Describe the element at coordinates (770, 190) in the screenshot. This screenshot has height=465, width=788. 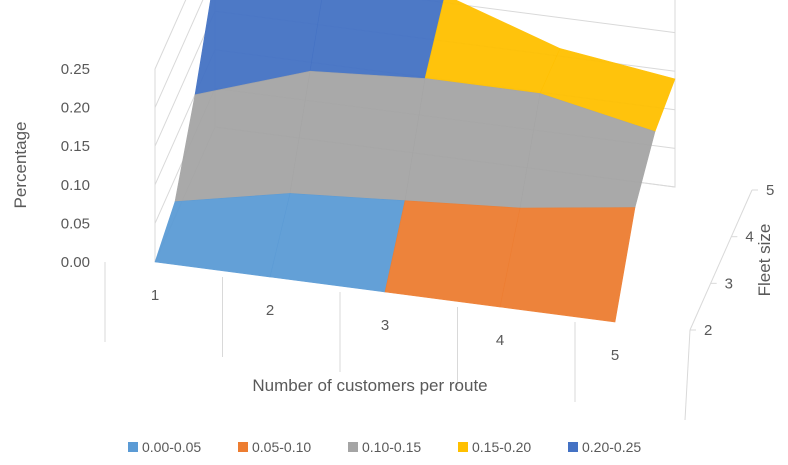
I see `y-tick-label: 5` at that location.